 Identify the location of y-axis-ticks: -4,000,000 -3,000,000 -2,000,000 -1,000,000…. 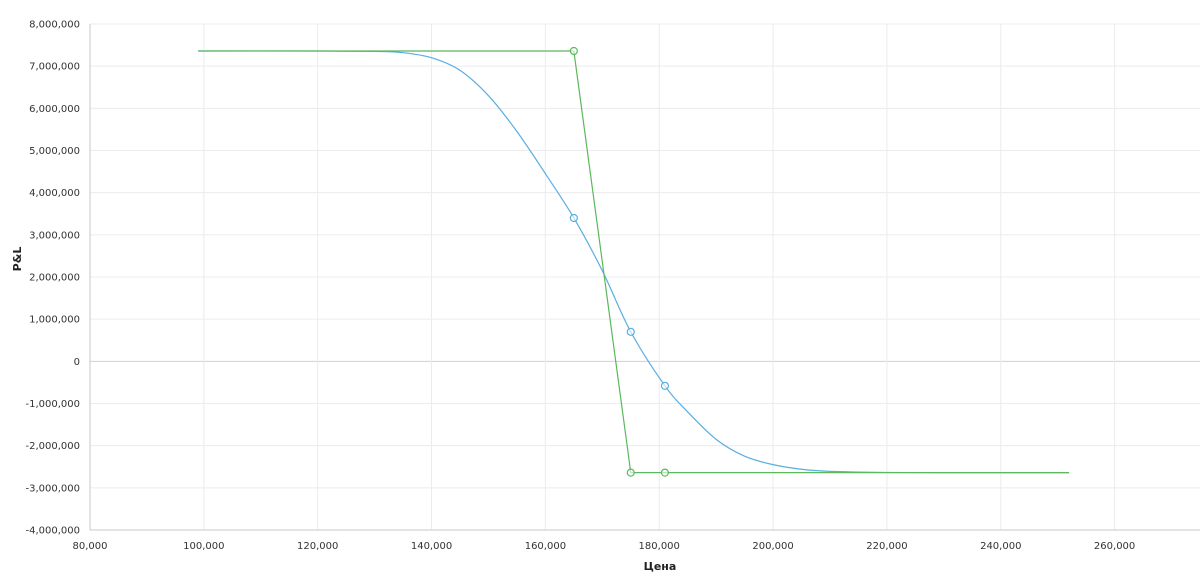
(52, 278).